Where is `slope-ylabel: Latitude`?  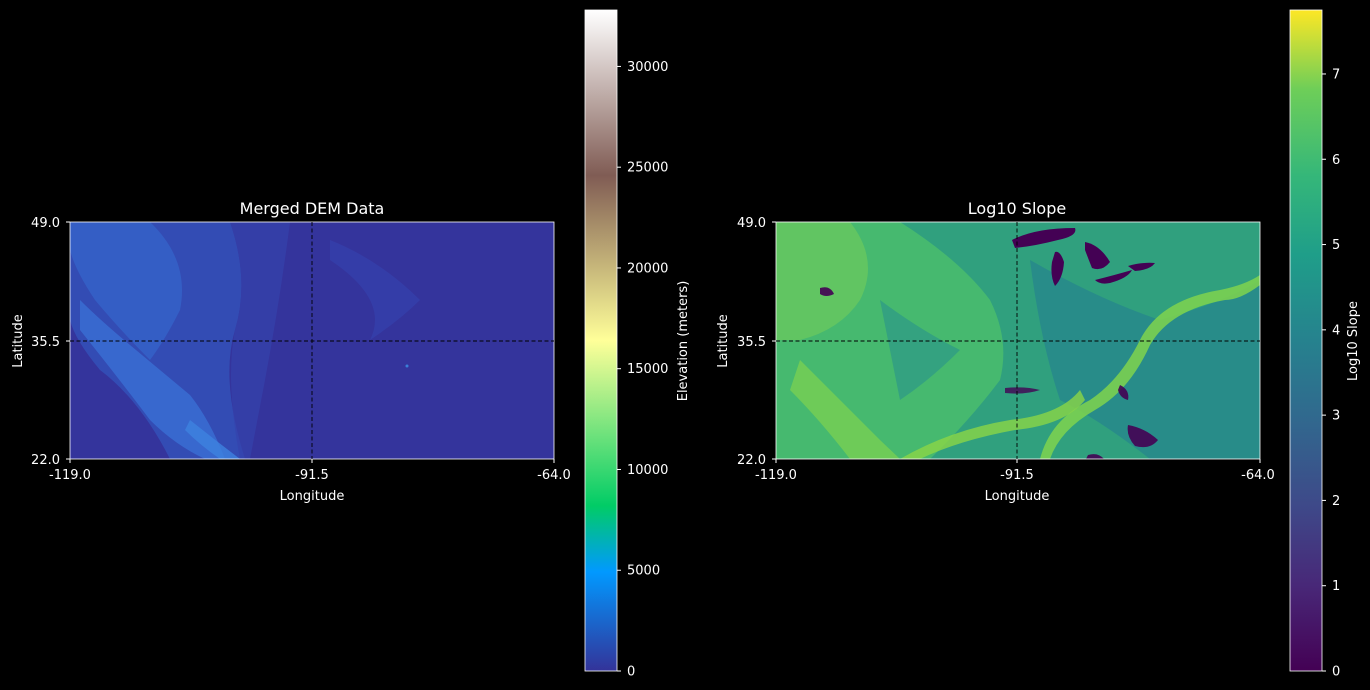 slope-ylabel: Latitude is located at coordinates (723, 341).